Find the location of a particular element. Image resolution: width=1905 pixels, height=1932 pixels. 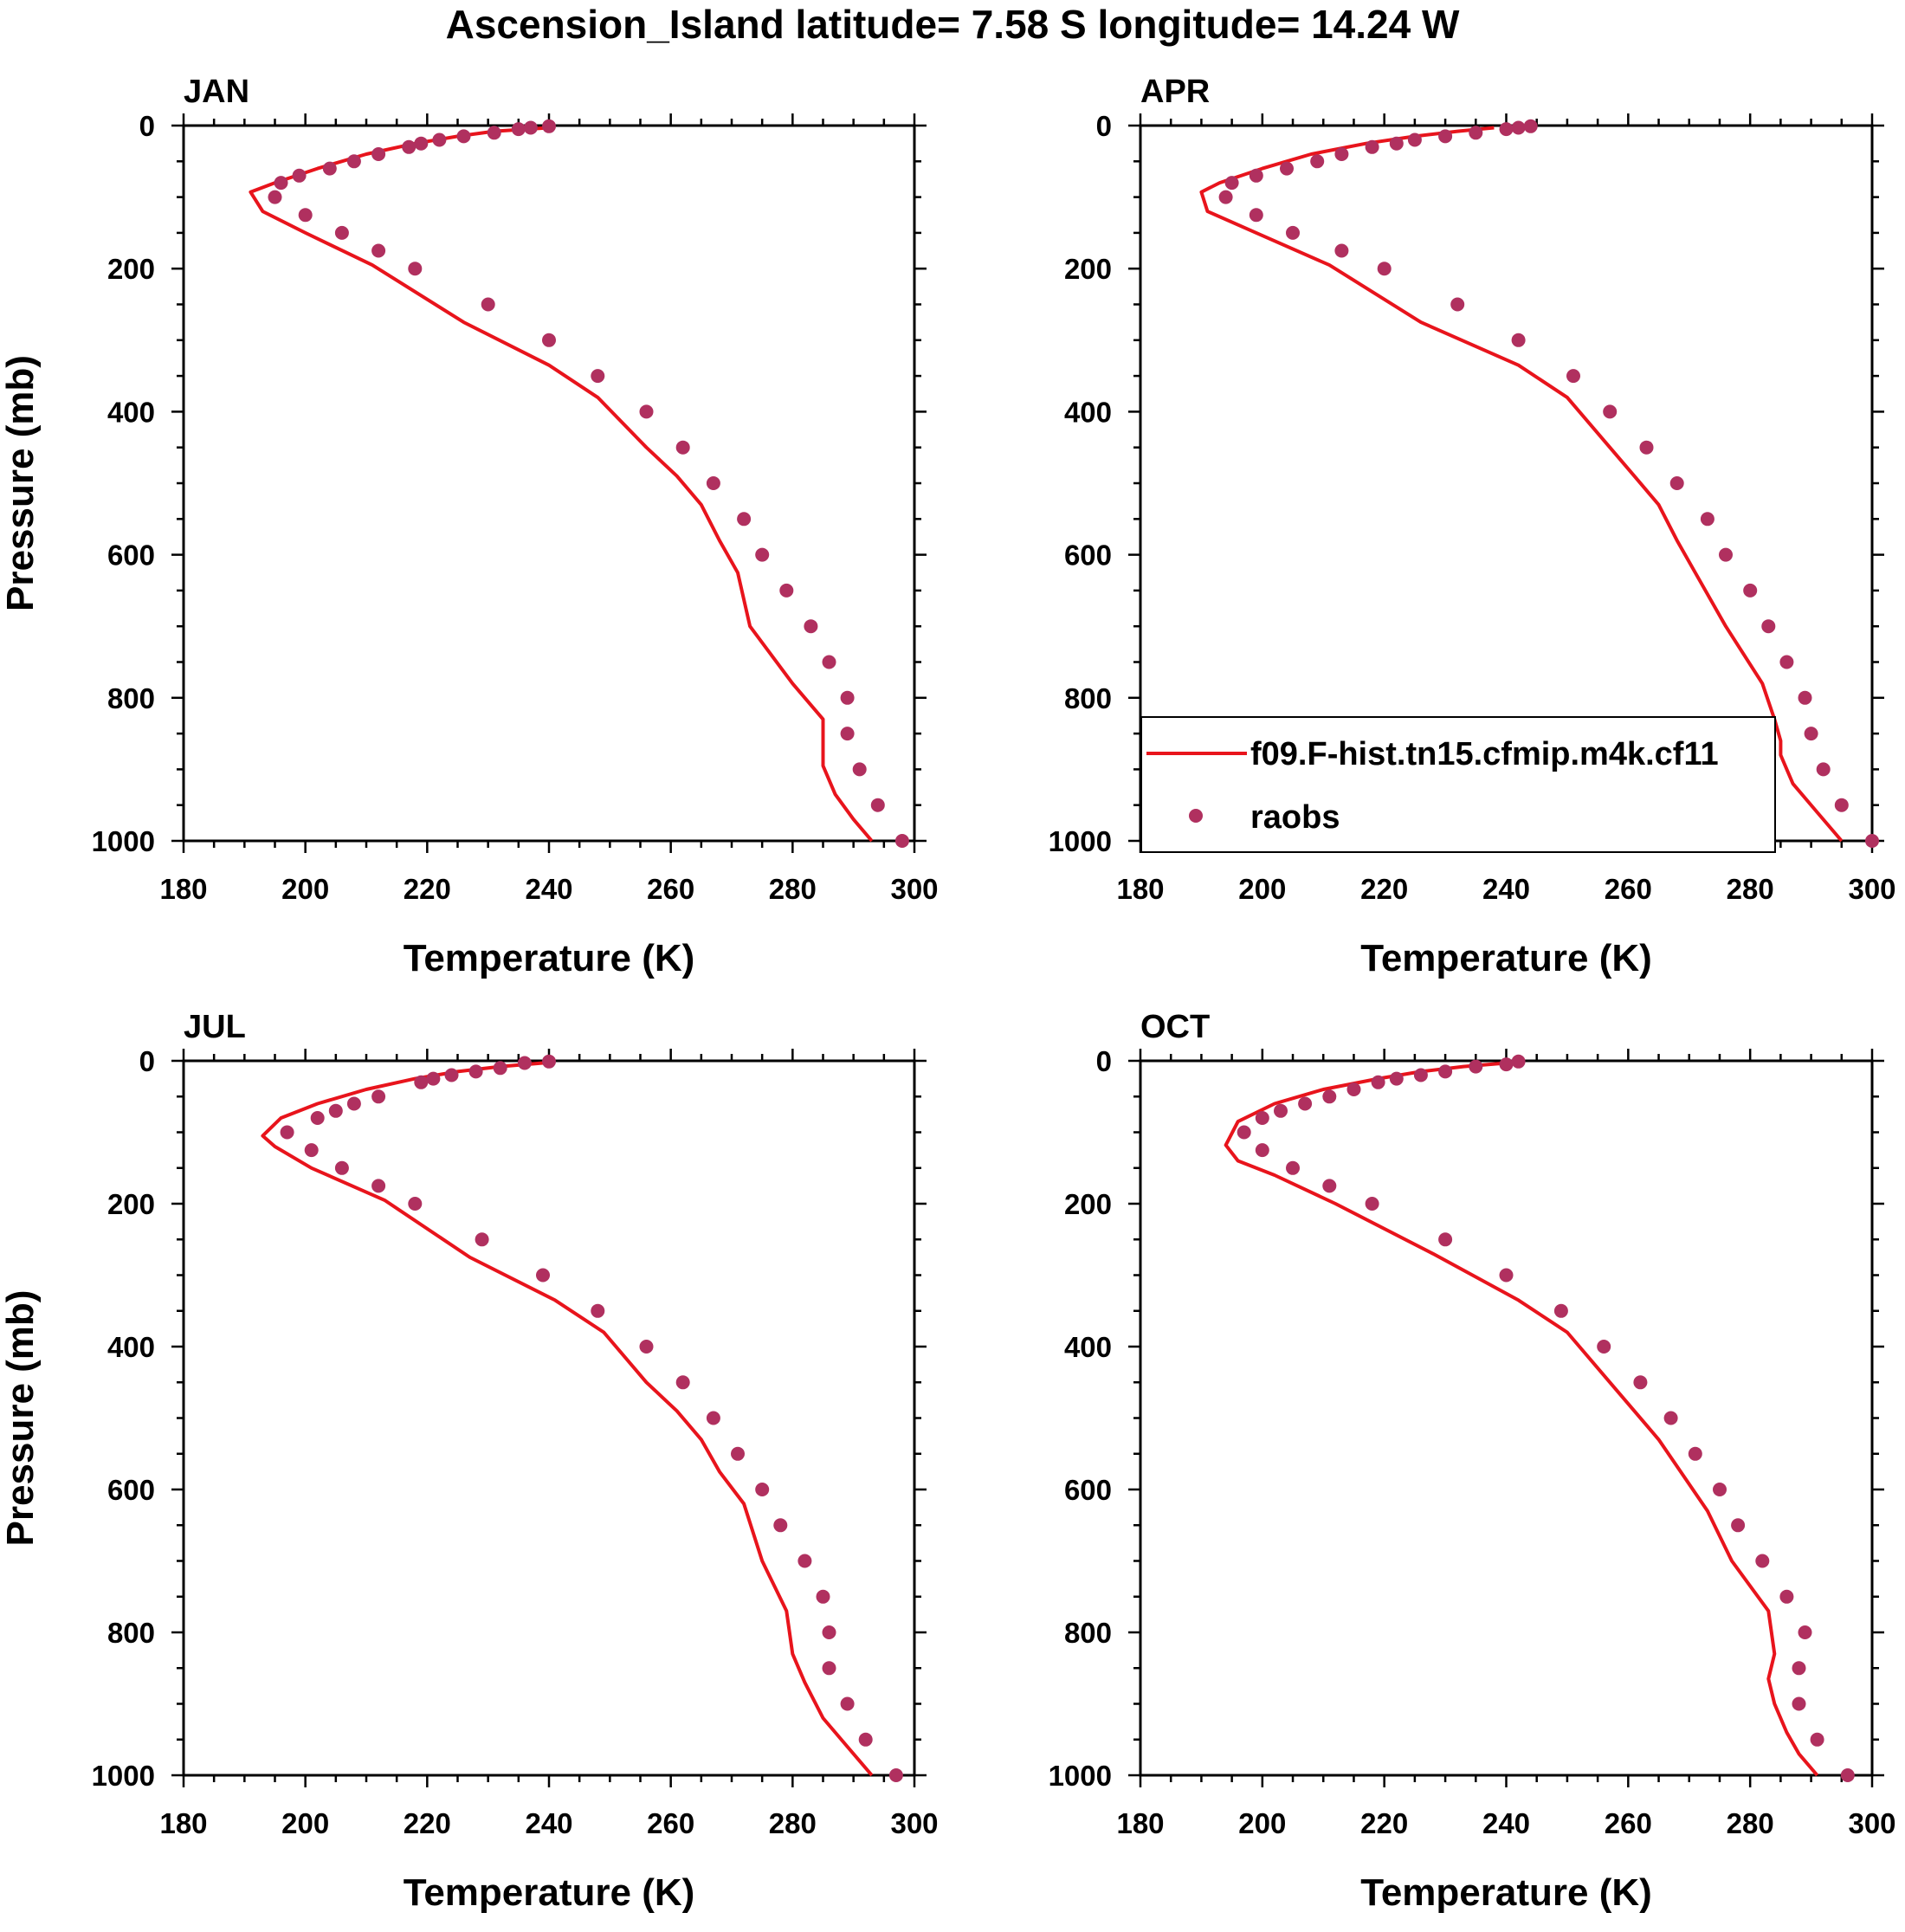

y-axis-label: Pressure (mb) is located at coordinates (21, 1418).